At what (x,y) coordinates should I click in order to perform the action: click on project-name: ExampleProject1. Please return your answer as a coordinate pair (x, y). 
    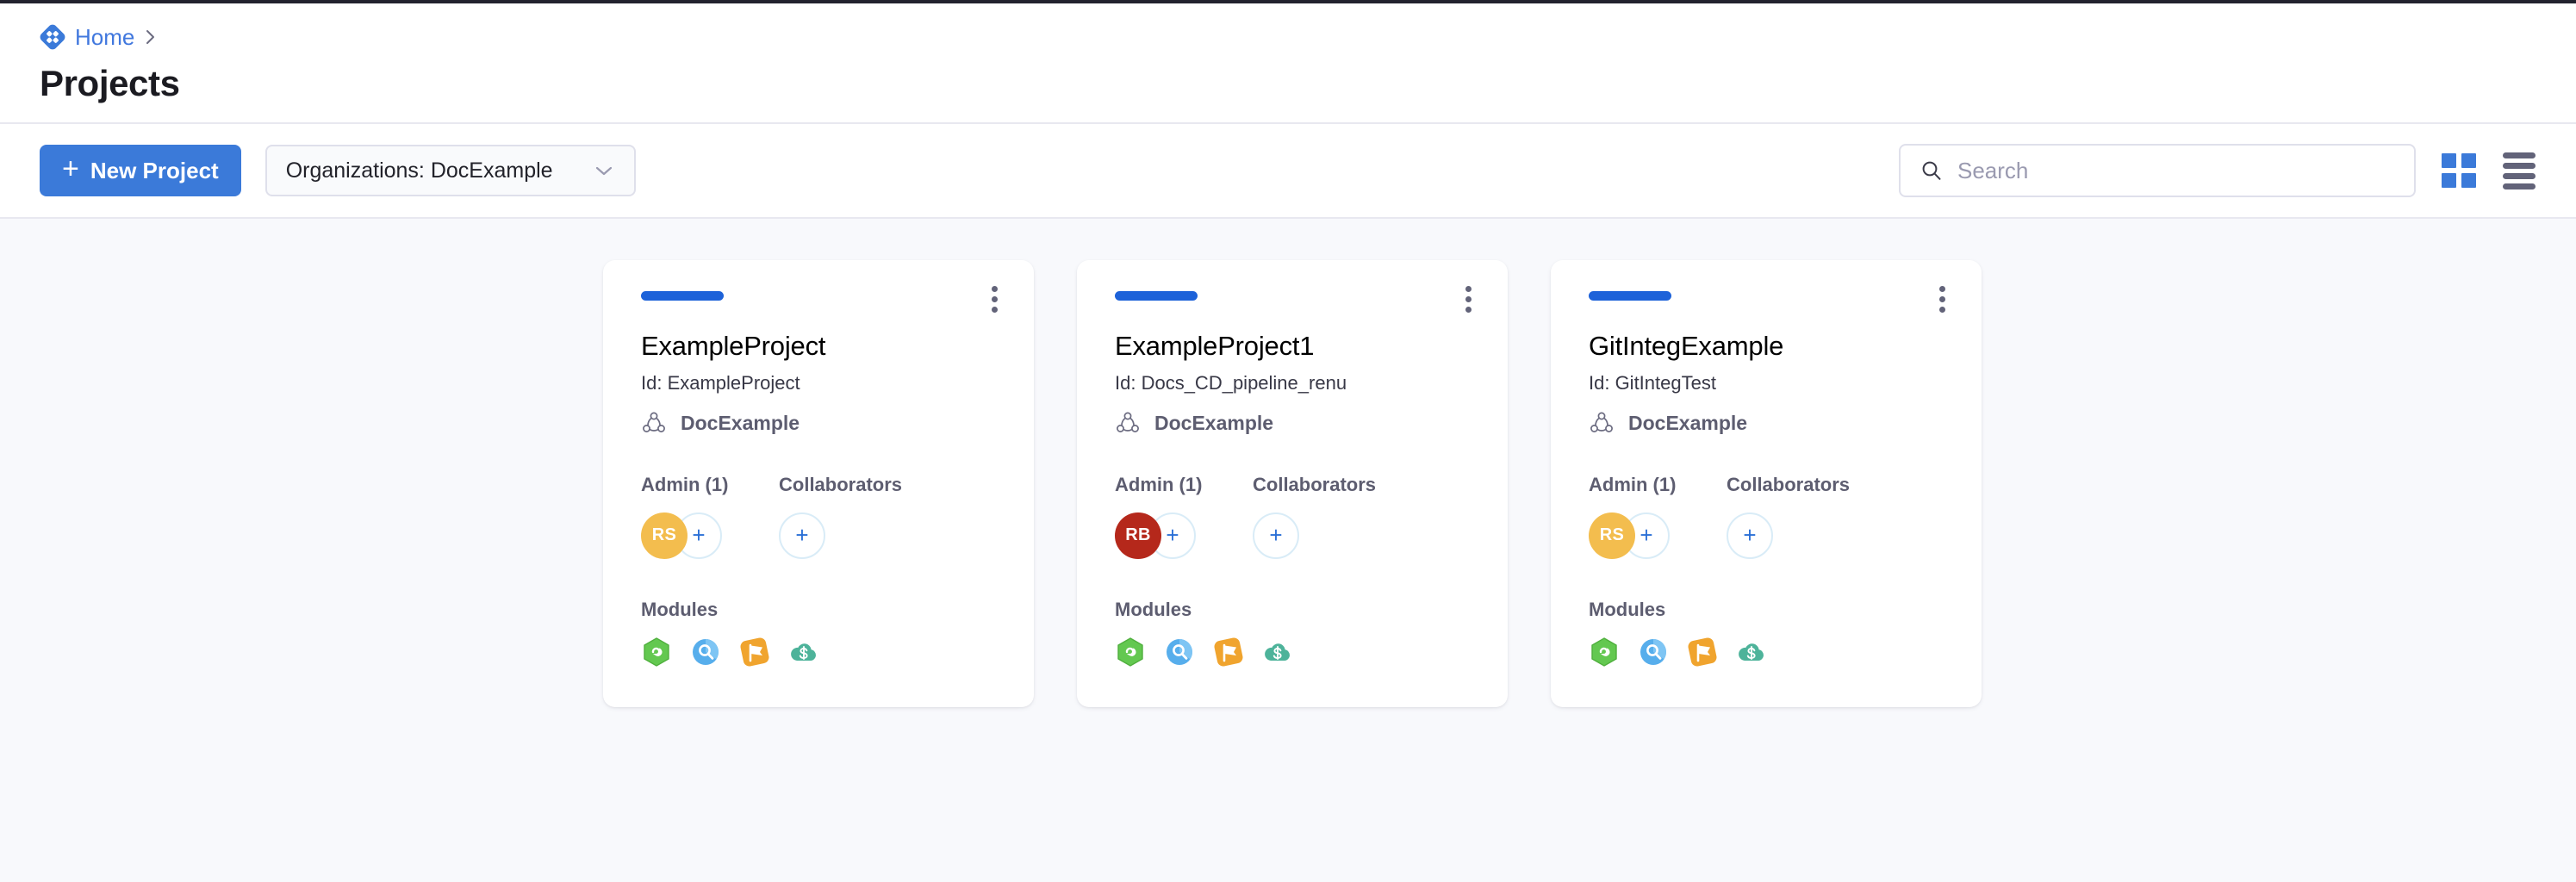
    Looking at the image, I should click on (1215, 346).